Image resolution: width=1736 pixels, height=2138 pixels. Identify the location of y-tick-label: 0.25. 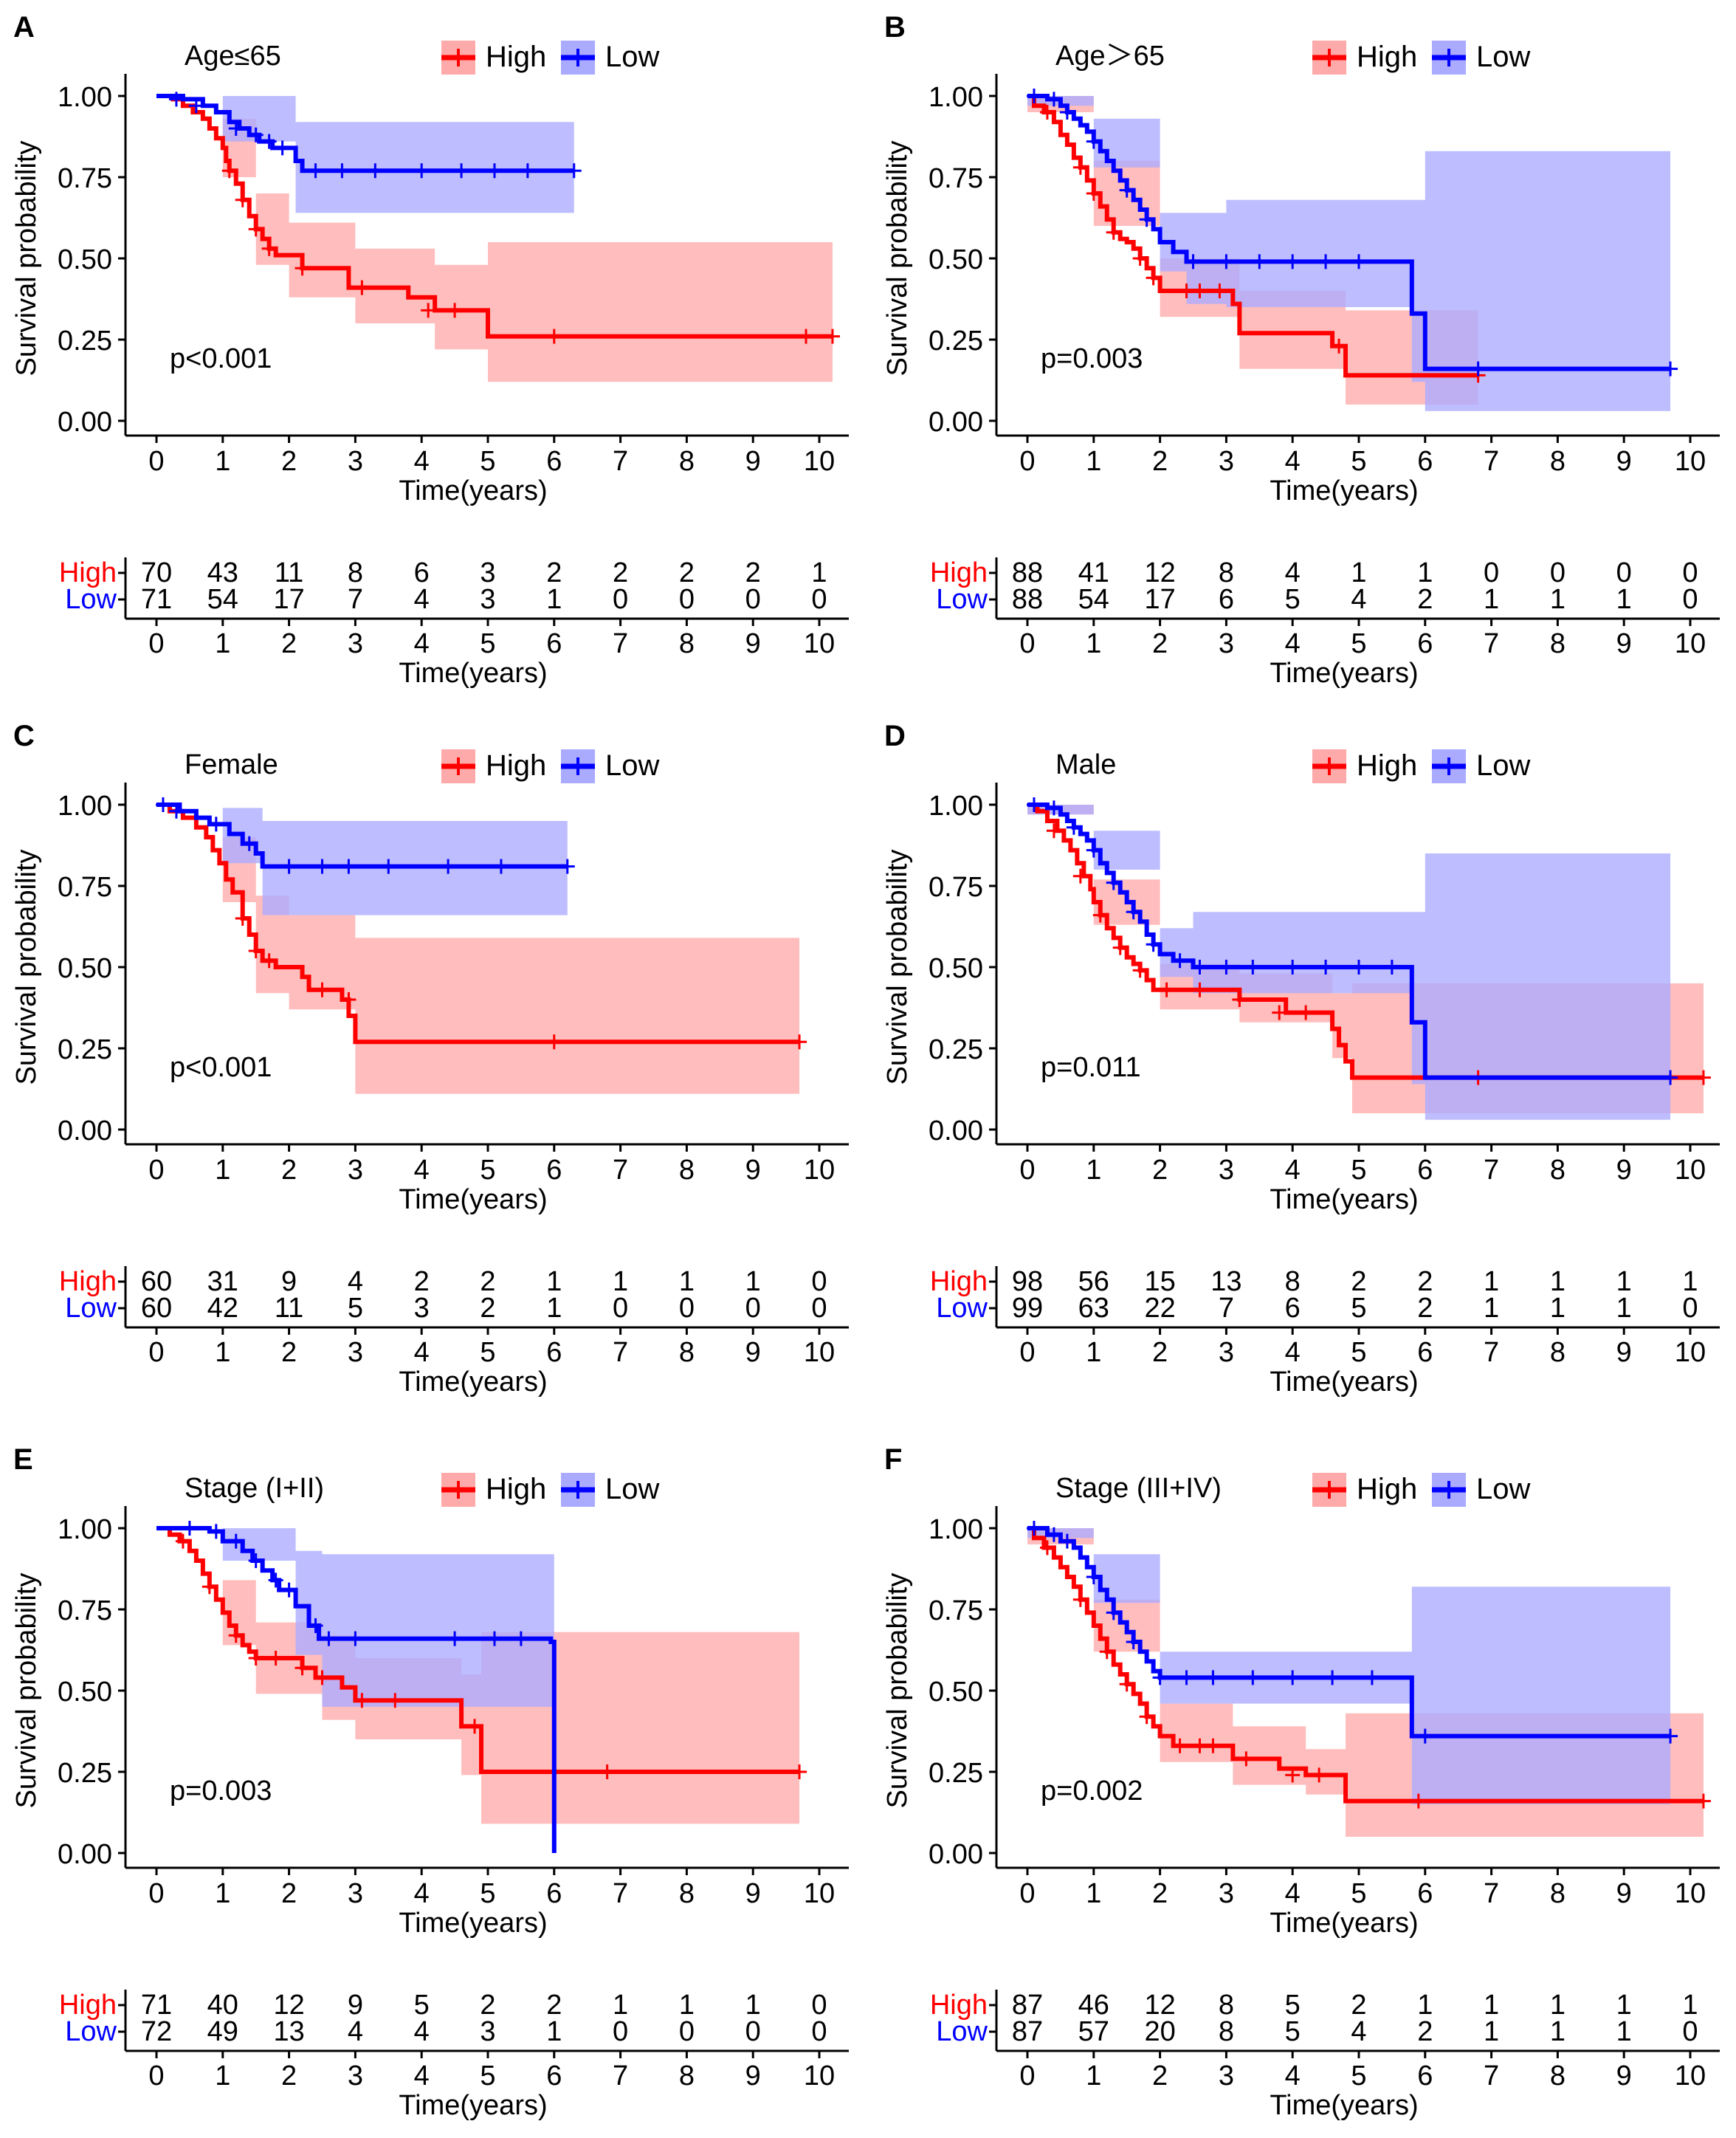
(85, 341).